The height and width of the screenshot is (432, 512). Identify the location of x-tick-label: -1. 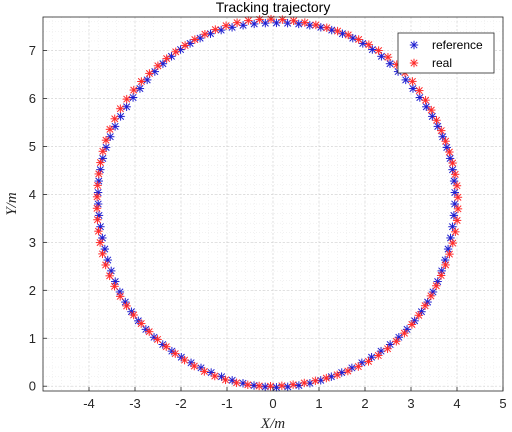
(227, 403).